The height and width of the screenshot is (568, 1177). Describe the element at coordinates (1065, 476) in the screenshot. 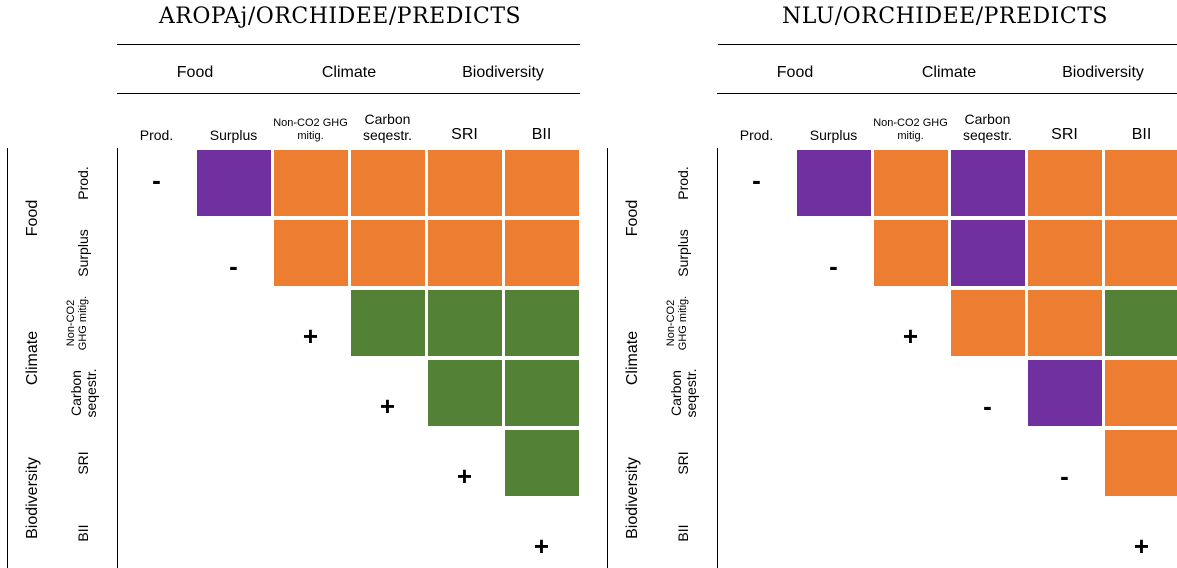

I see `diagonal-sign-4: -` at that location.